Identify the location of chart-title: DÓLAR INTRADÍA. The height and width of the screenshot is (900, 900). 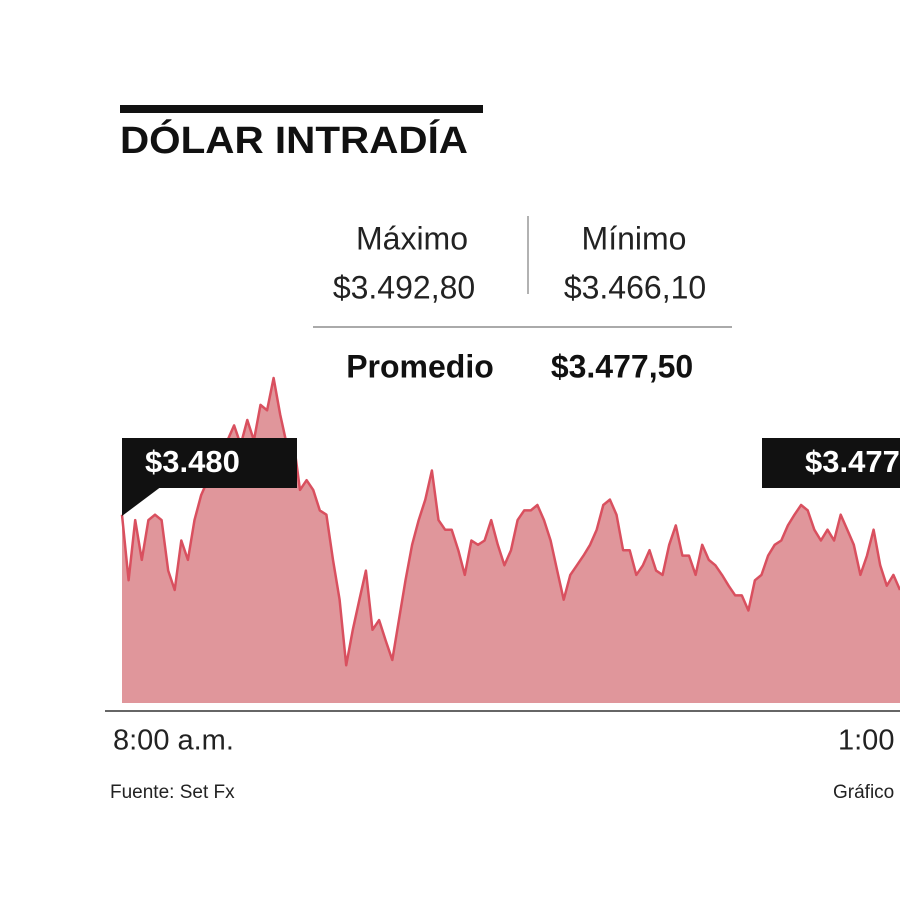
(294, 140).